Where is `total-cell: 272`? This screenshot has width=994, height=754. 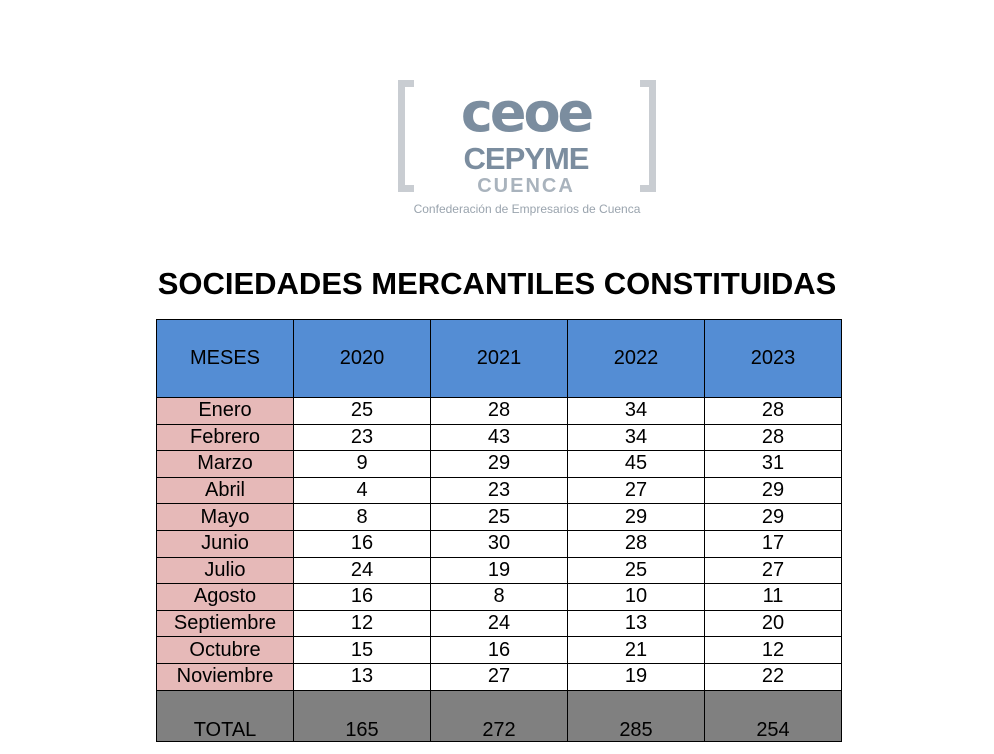 total-cell: 272 is located at coordinates (499, 715).